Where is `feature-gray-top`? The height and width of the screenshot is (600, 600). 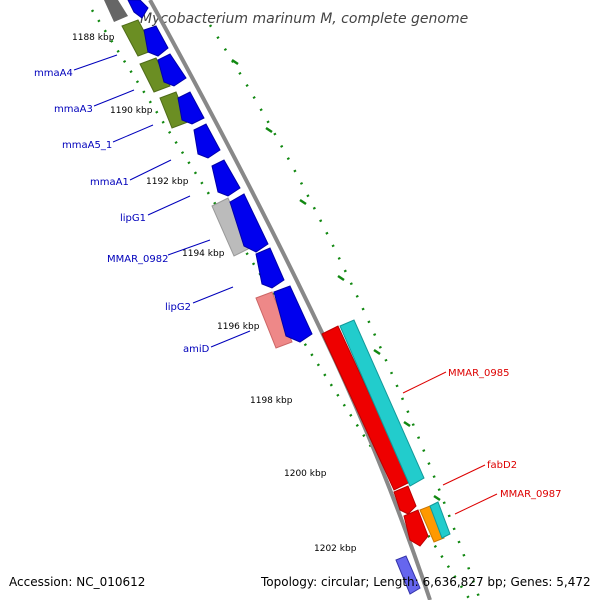 feature-gray-top is located at coordinates (116, 11).